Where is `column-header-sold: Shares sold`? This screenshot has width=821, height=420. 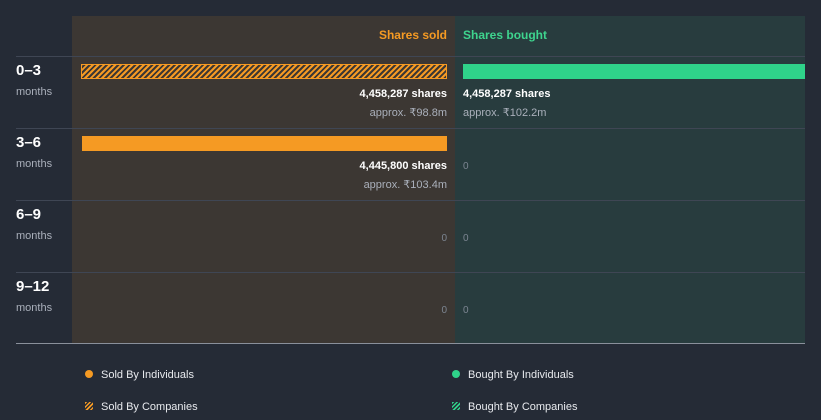 column-header-sold: Shares sold is located at coordinates (412, 35).